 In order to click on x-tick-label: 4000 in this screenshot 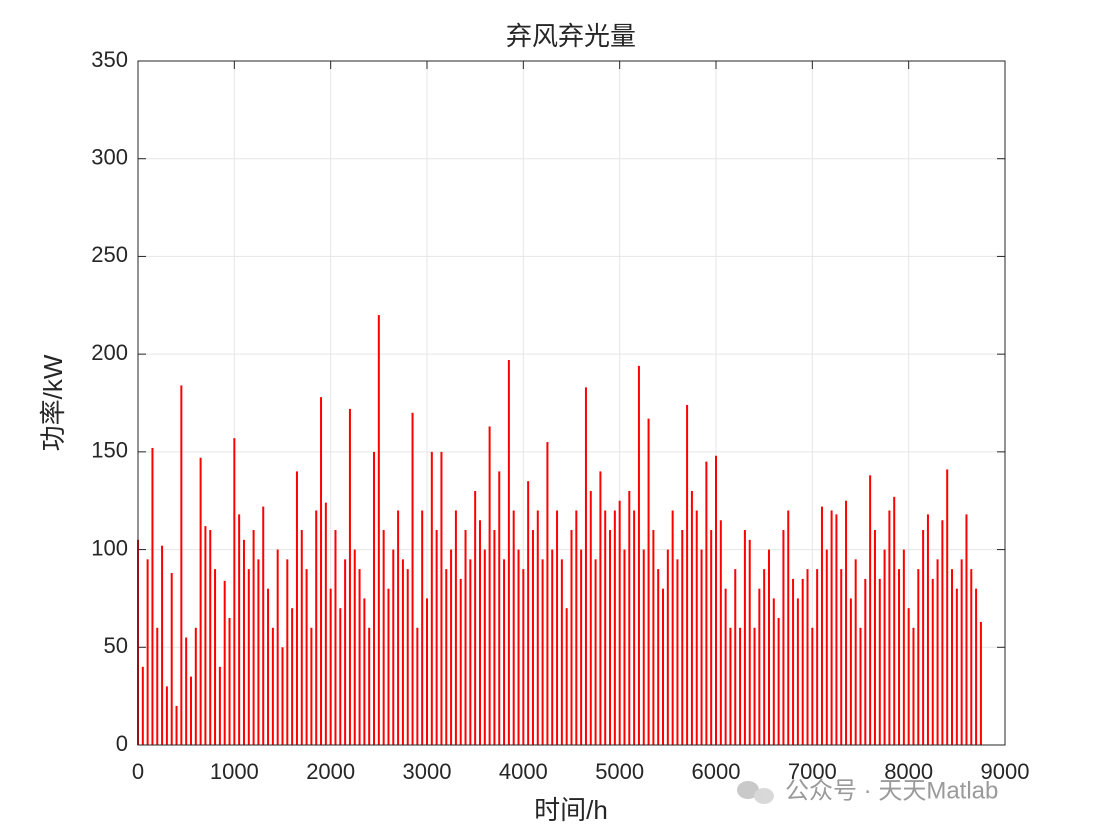, I will do `click(523, 771)`.